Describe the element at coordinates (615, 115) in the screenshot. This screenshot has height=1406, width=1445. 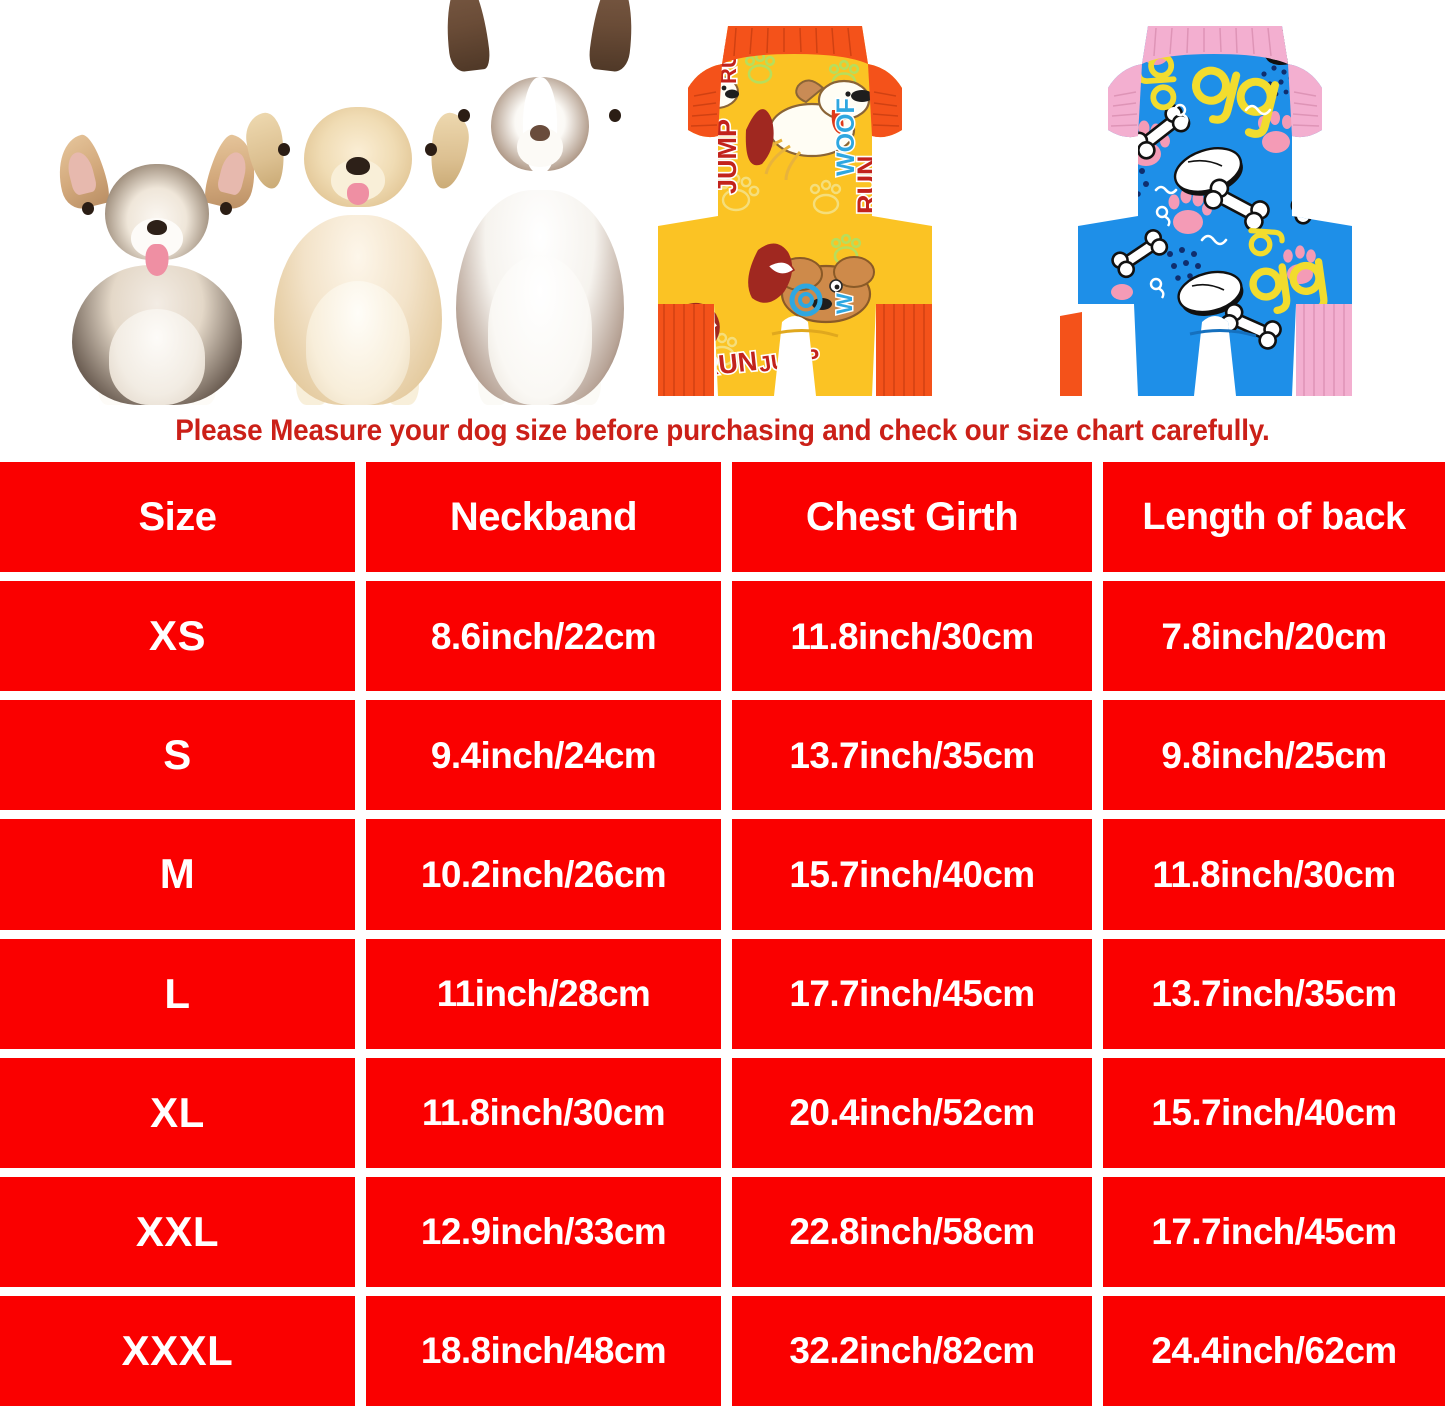
I see `collie-eye-right` at that location.